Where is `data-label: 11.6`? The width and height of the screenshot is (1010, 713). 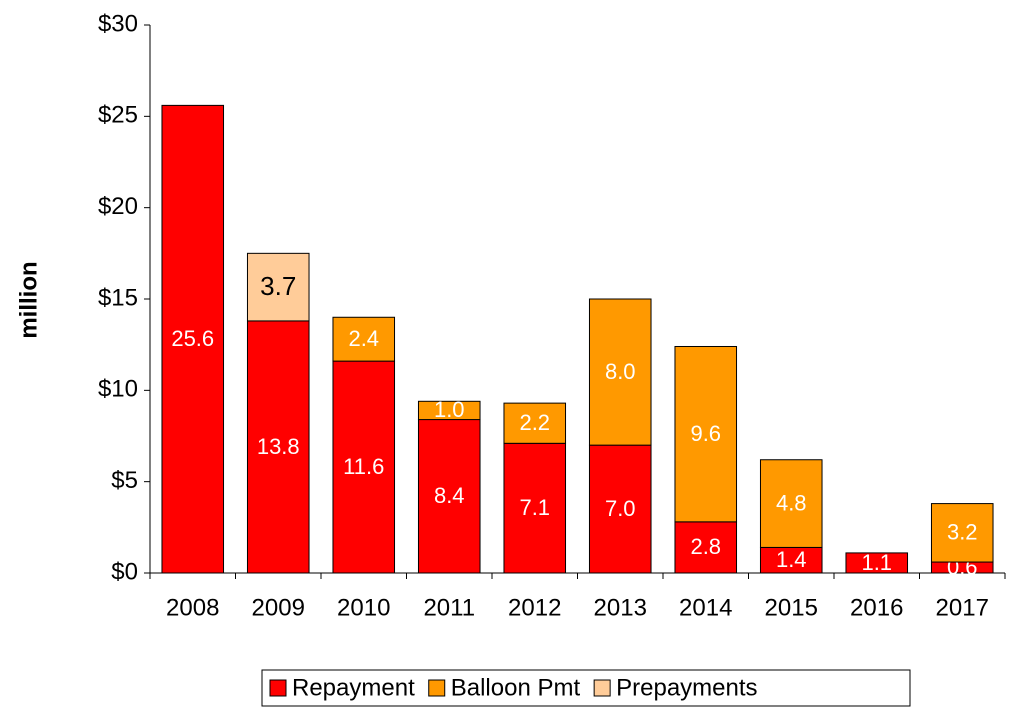
data-label: 11.6 is located at coordinates (363, 466).